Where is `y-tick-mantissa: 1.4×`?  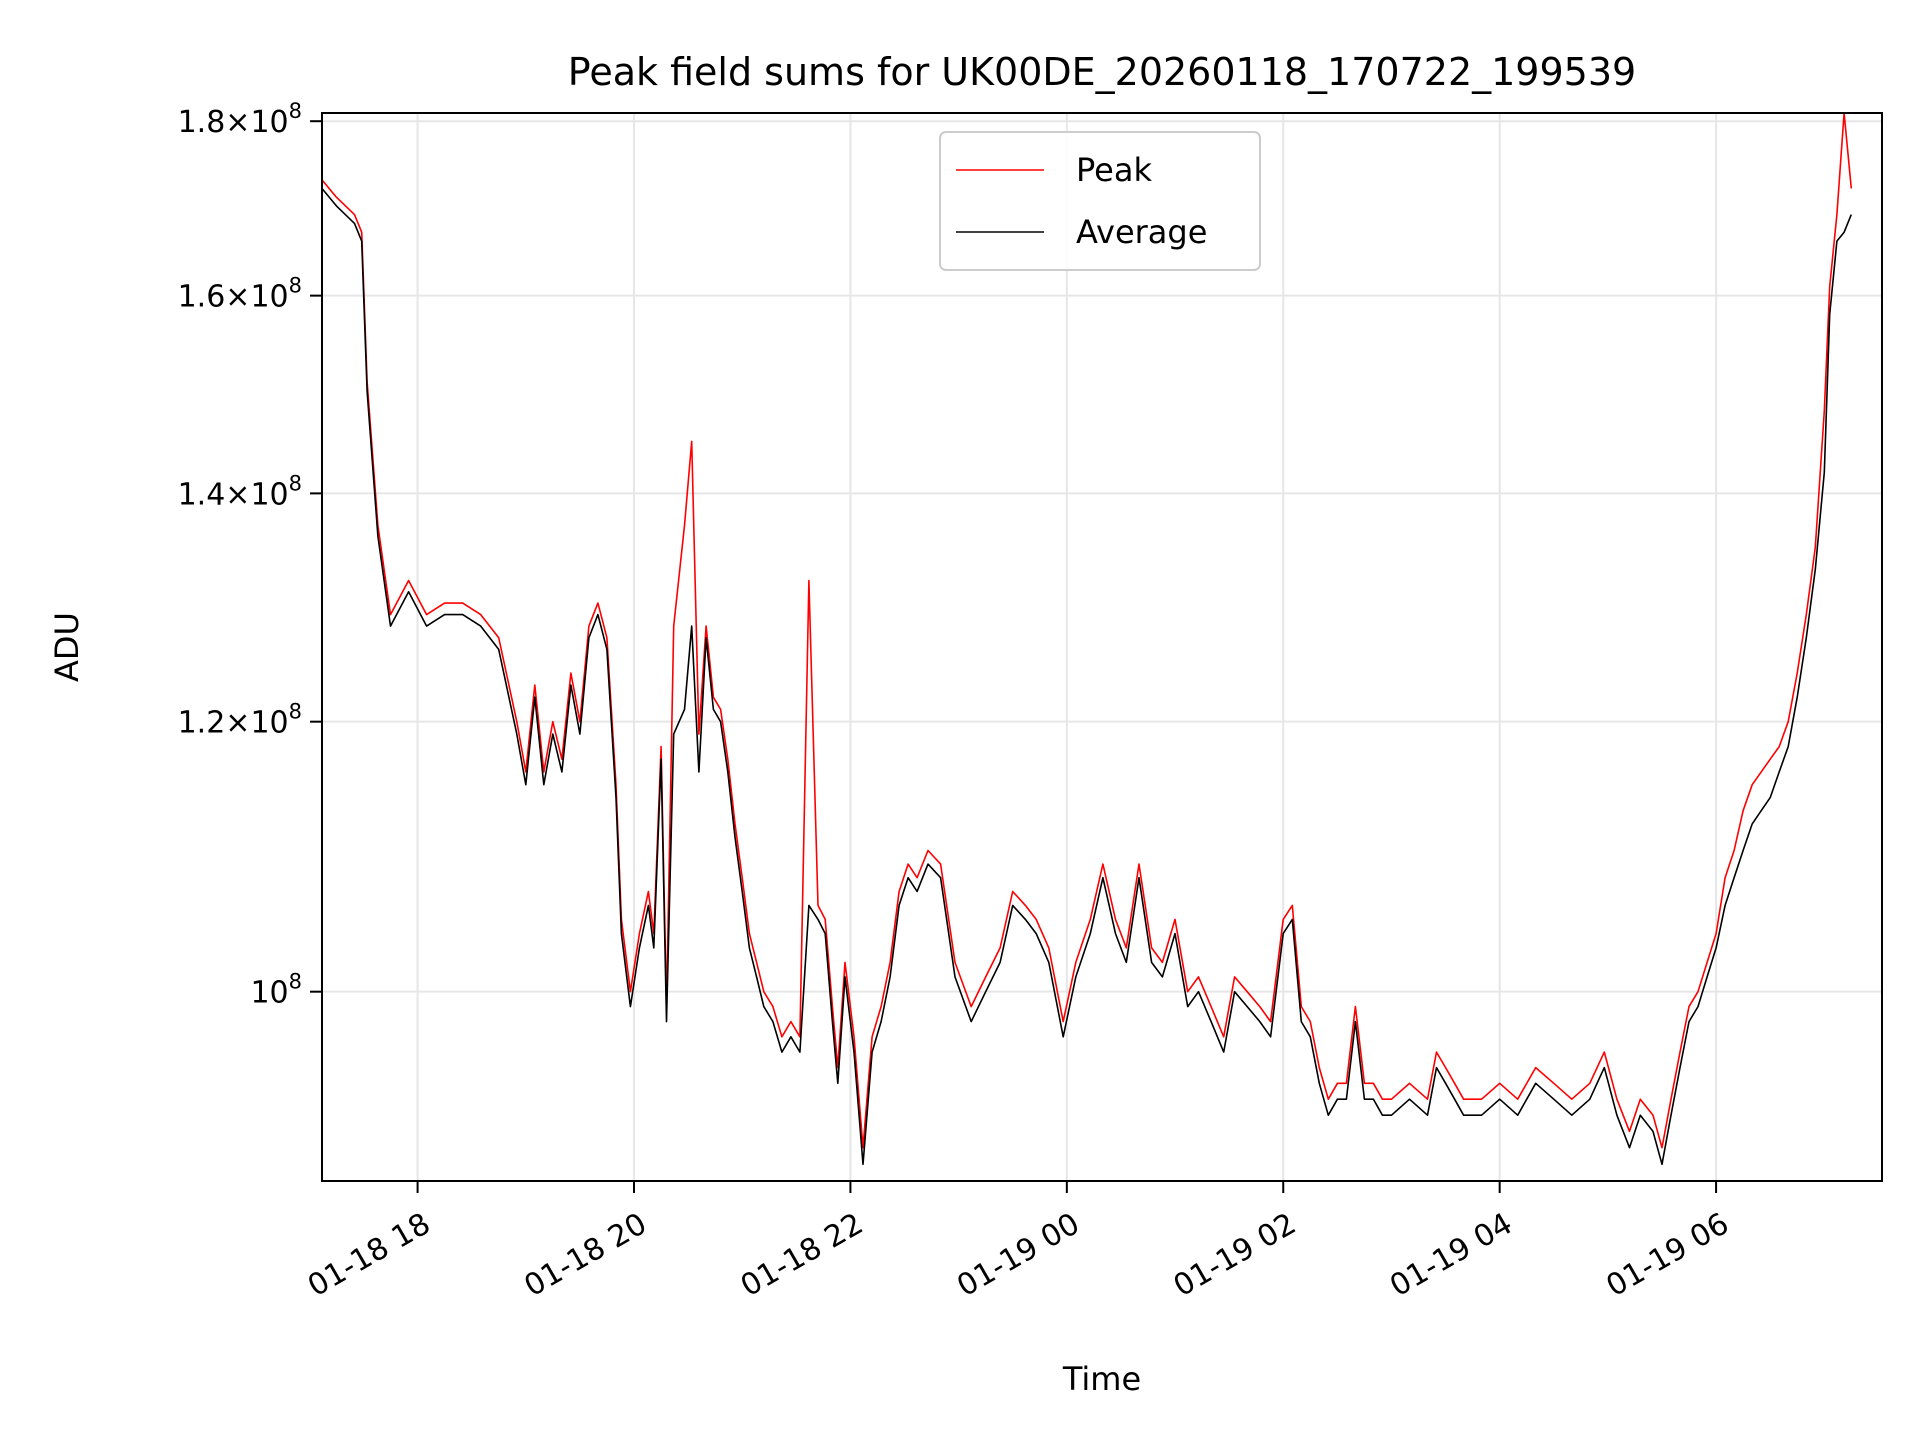 y-tick-mantissa: 1.4× is located at coordinates (214, 494).